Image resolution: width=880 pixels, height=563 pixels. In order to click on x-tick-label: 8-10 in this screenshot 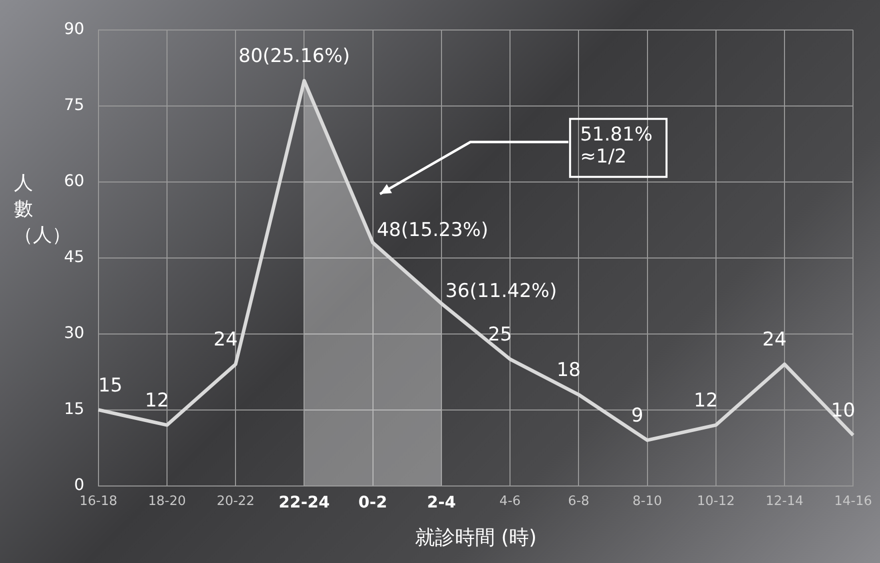, I will do `click(647, 501)`.